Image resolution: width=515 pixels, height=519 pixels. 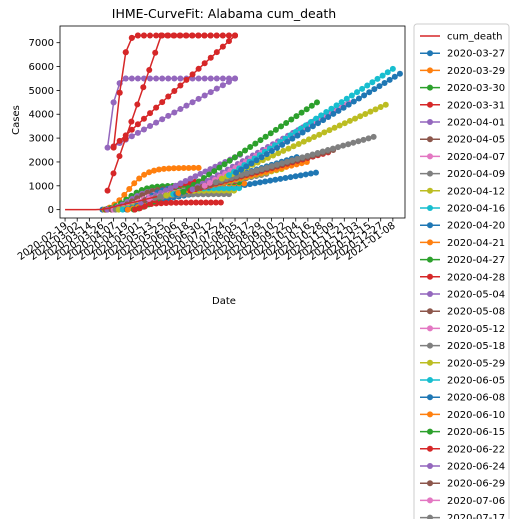 What do you see at coordinates (476, 467) in the screenshot?
I see `legend-label-2020-06-24: 2020-06-24` at bounding box center [476, 467].